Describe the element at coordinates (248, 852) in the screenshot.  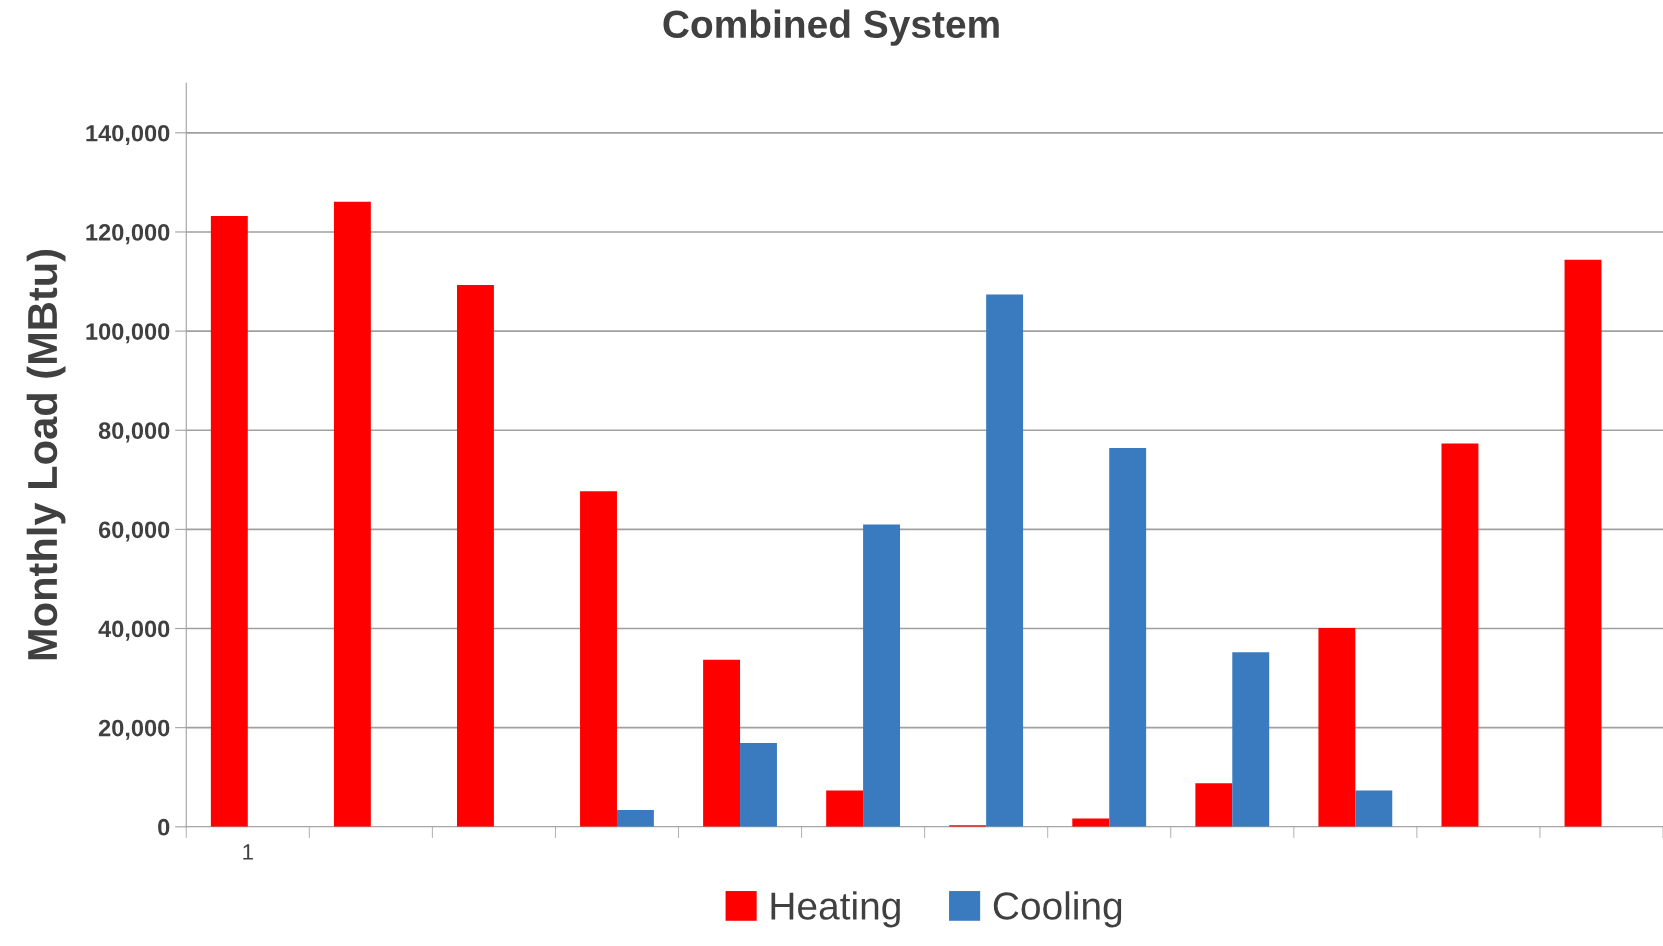
I see `x-tick-label: 1` at that location.